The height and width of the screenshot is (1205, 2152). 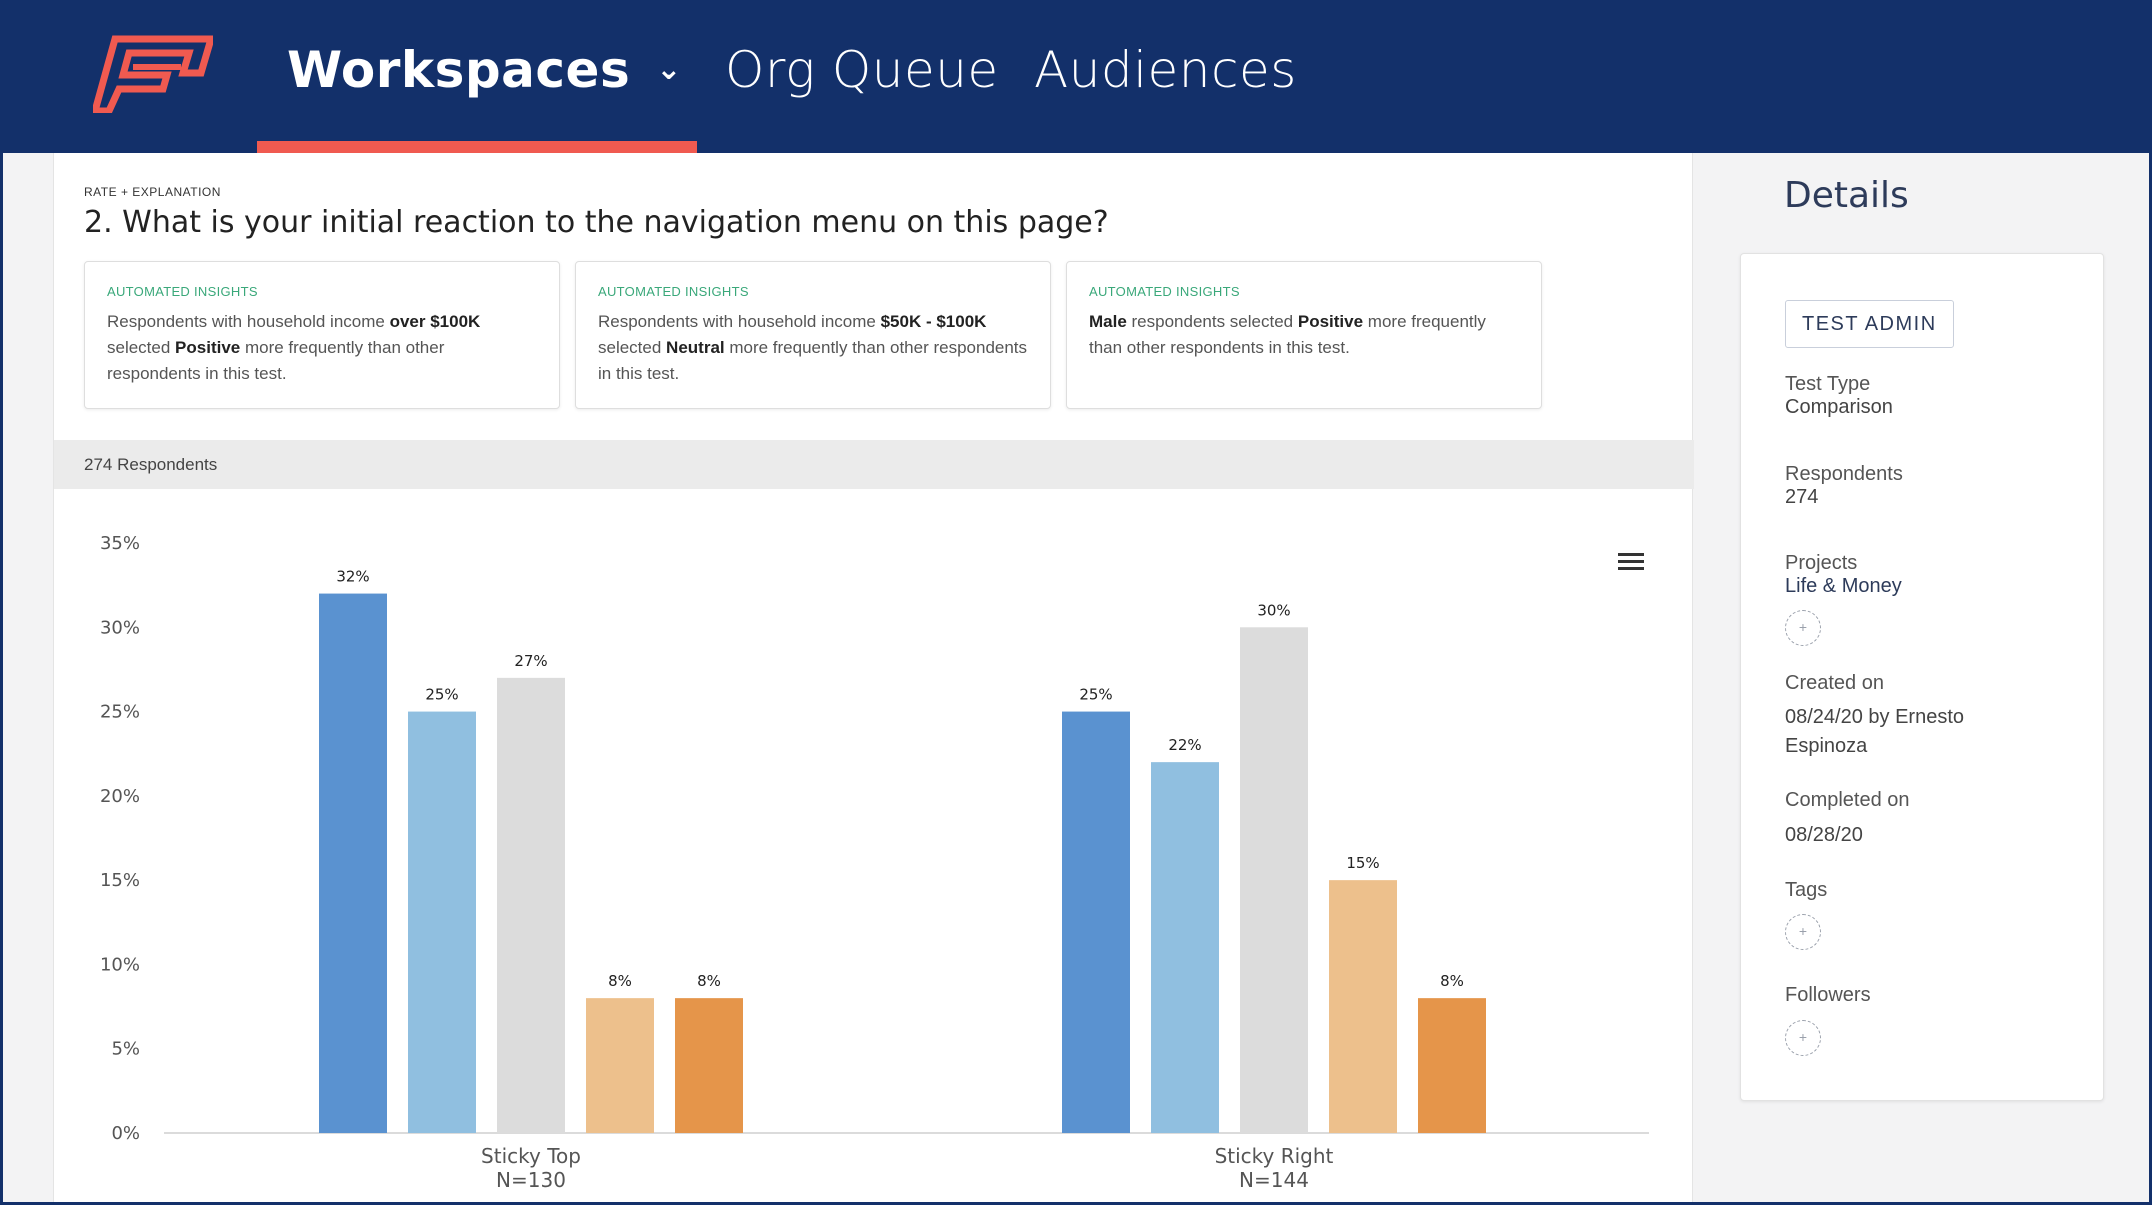 What do you see at coordinates (120, 712) in the screenshot?
I see `y-tick-label: 25%` at bounding box center [120, 712].